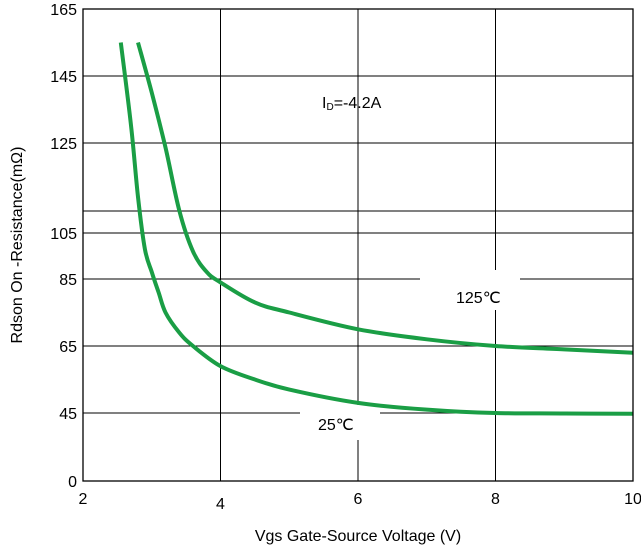 The image size is (641, 551). What do you see at coordinates (410, 355) in the screenshot?
I see `annotation-backgrounds` at bounding box center [410, 355].